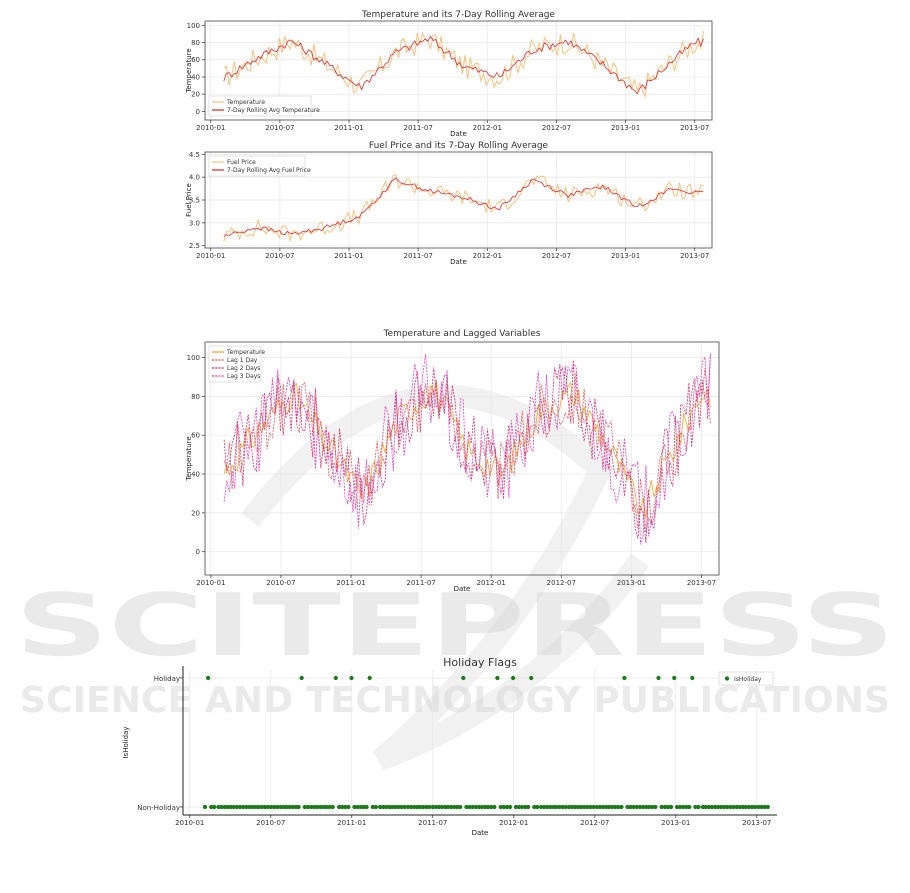 This screenshot has width=910, height=893. I want to click on y-axis-label: IsHoliday, so click(126, 742).